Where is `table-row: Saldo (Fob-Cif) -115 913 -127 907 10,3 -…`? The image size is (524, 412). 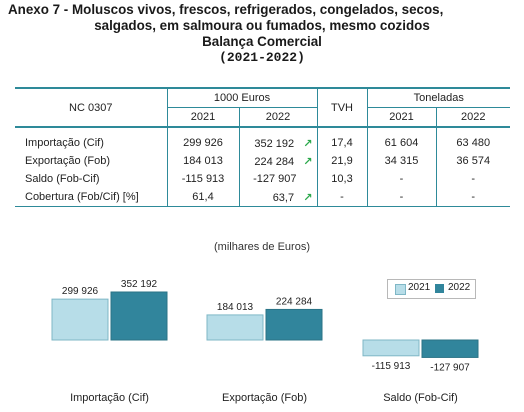
table-row: Saldo (Fob-Cif) -115 913 -127 907 10,3 -… is located at coordinates (262, 179).